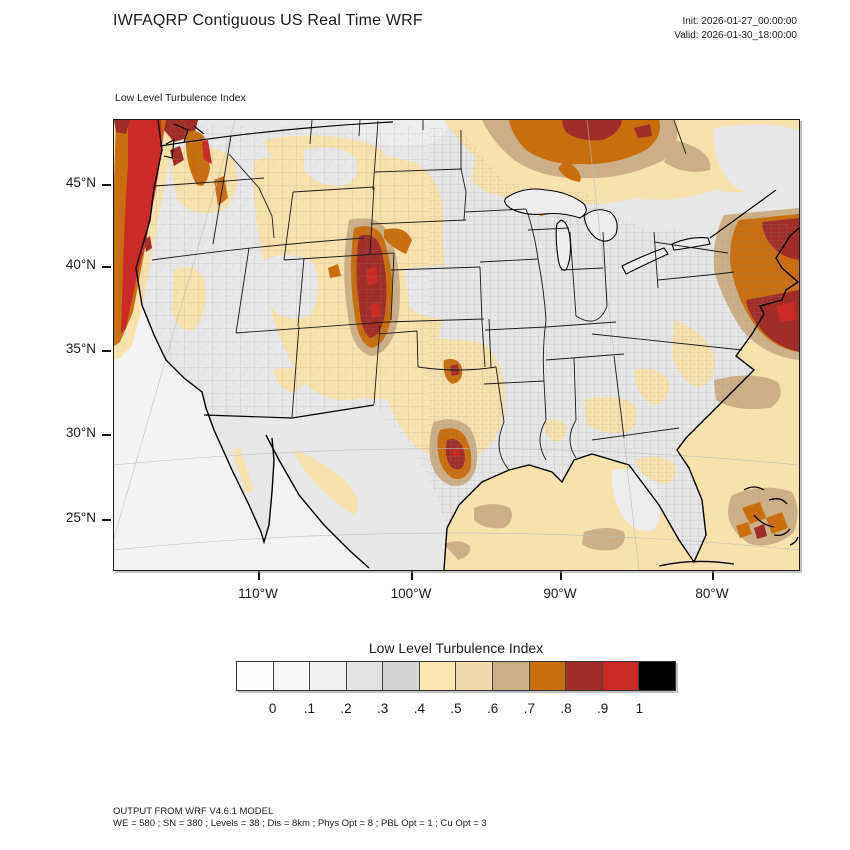 This screenshot has width=850, height=850. What do you see at coordinates (419, 708) in the screenshot?
I see `colorbar-tick-label: .4` at bounding box center [419, 708].